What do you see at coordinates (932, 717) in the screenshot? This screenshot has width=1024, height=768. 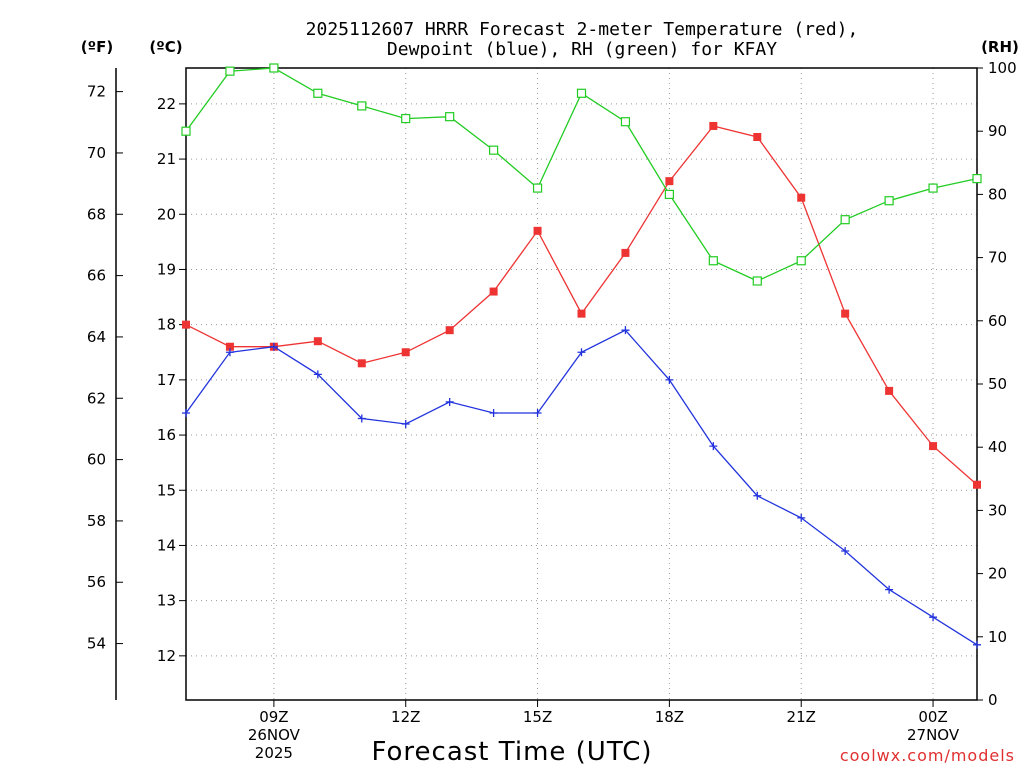 I see `x-tick-label: 00Z` at bounding box center [932, 717].